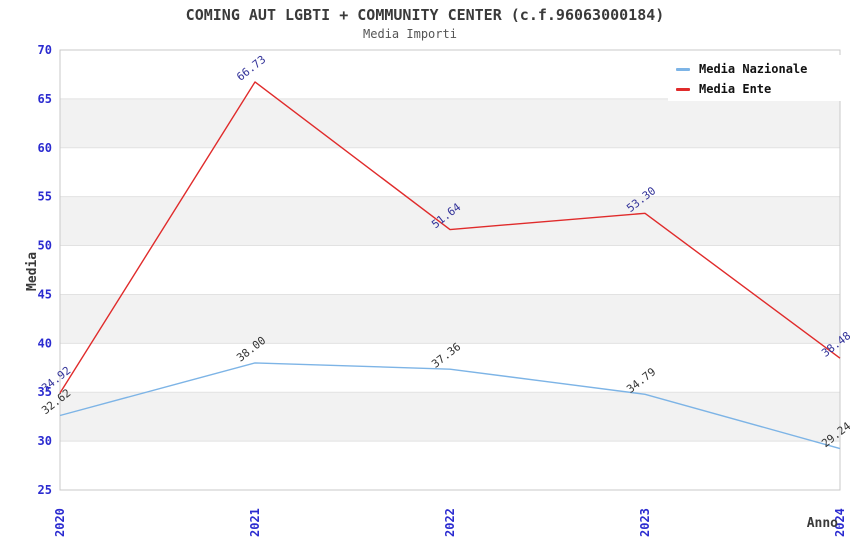 The image size is (850, 550). What do you see at coordinates (45, 490) in the screenshot?
I see `y-tick-label: 25` at bounding box center [45, 490].